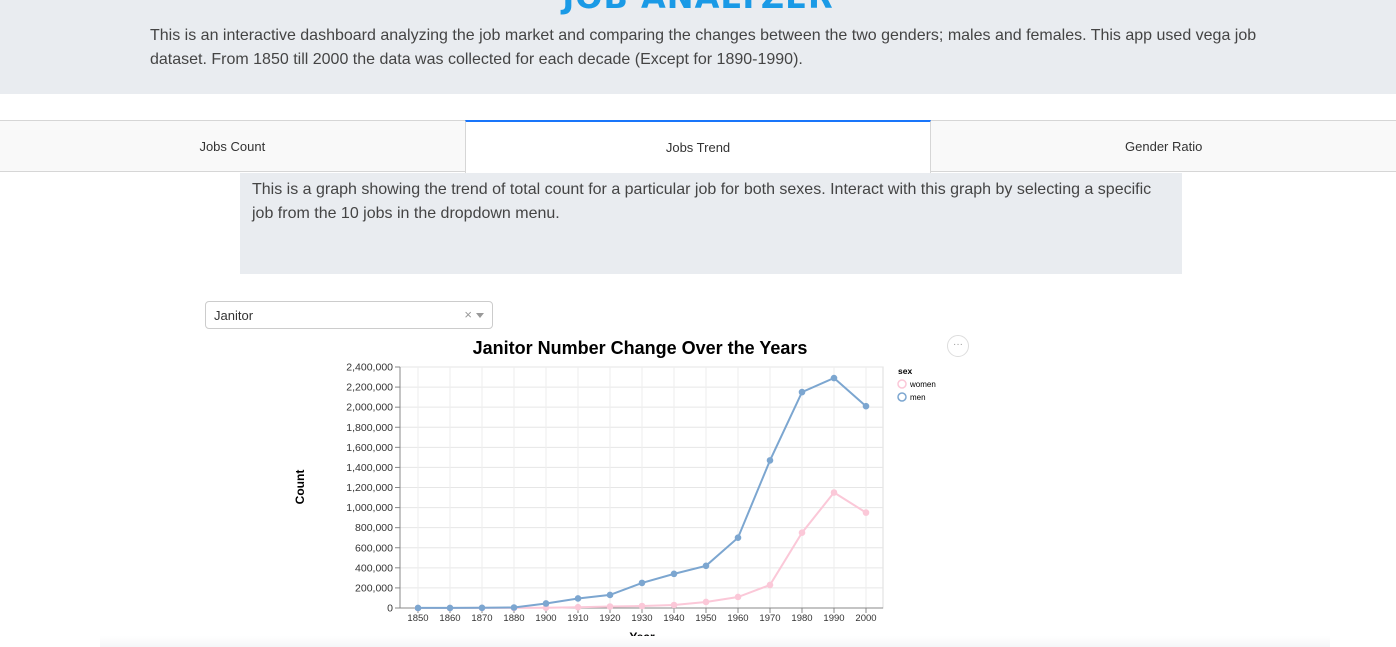 The height and width of the screenshot is (647, 1396). I want to click on x-tick-label: 1880, so click(513, 618).